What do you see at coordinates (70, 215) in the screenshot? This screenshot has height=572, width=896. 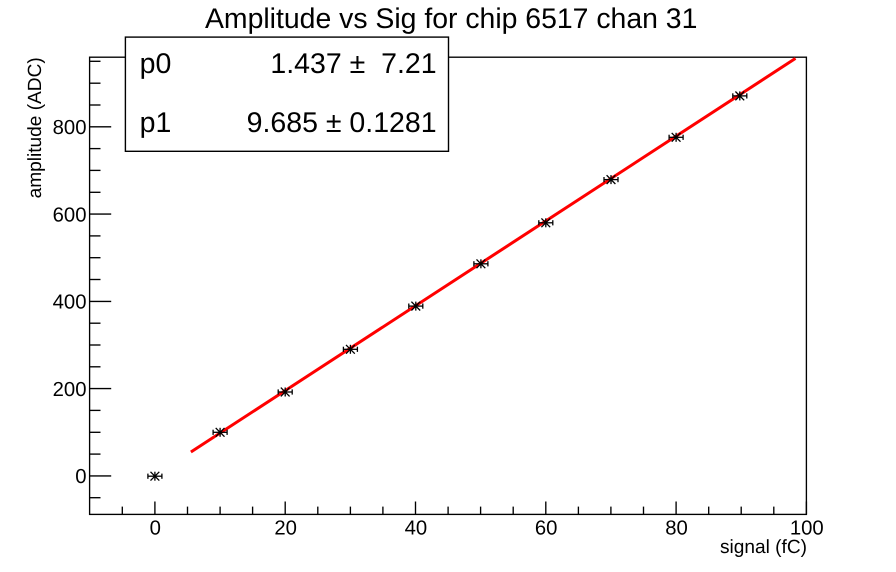 I see `svg-text: 600` at bounding box center [70, 215].